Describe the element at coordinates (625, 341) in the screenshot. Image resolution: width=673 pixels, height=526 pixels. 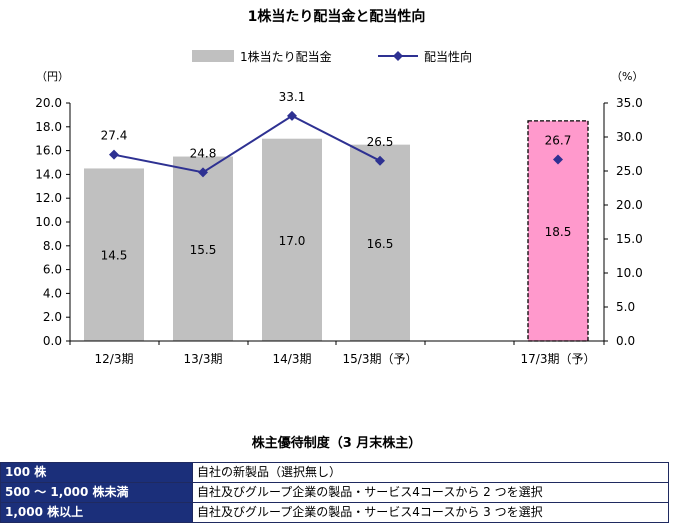
I see `right-tick-label: 0.0` at that location.